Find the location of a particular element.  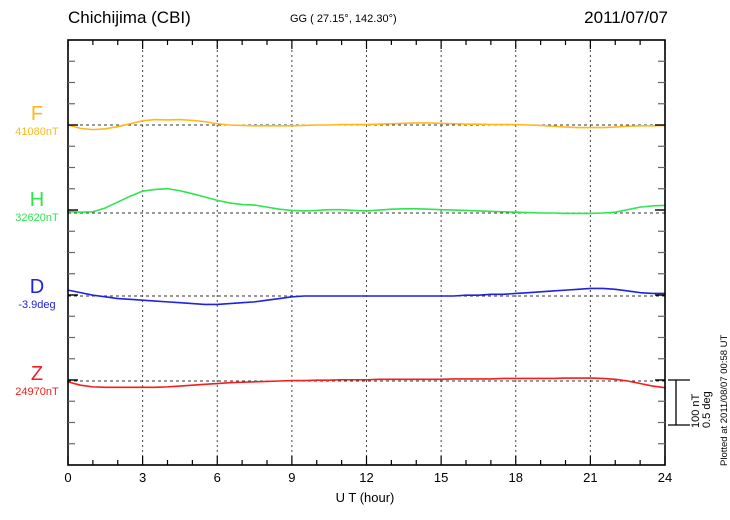

trace-f is located at coordinates (366, 124).